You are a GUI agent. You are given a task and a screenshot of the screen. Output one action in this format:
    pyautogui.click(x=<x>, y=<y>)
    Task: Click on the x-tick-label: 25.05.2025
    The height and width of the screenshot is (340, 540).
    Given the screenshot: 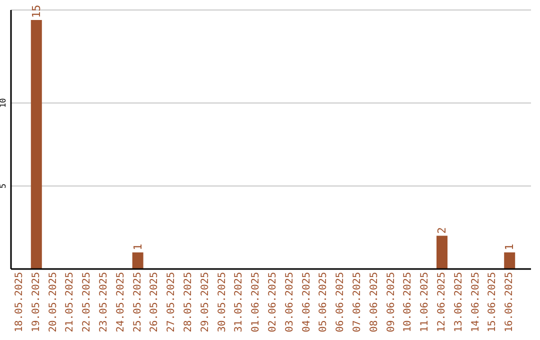 What is the action you would take?
    pyautogui.click(x=138, y=302)
    